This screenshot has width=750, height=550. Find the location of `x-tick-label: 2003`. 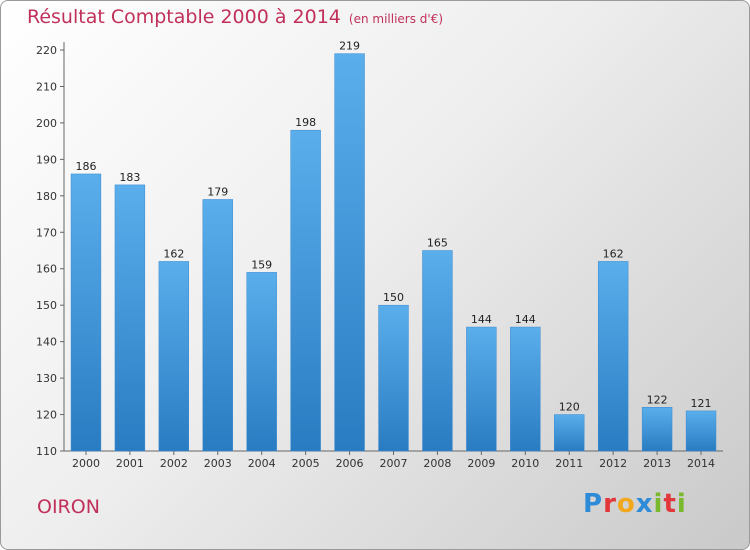

x-tick-label: 2003 is located at coordinates (218, 463).